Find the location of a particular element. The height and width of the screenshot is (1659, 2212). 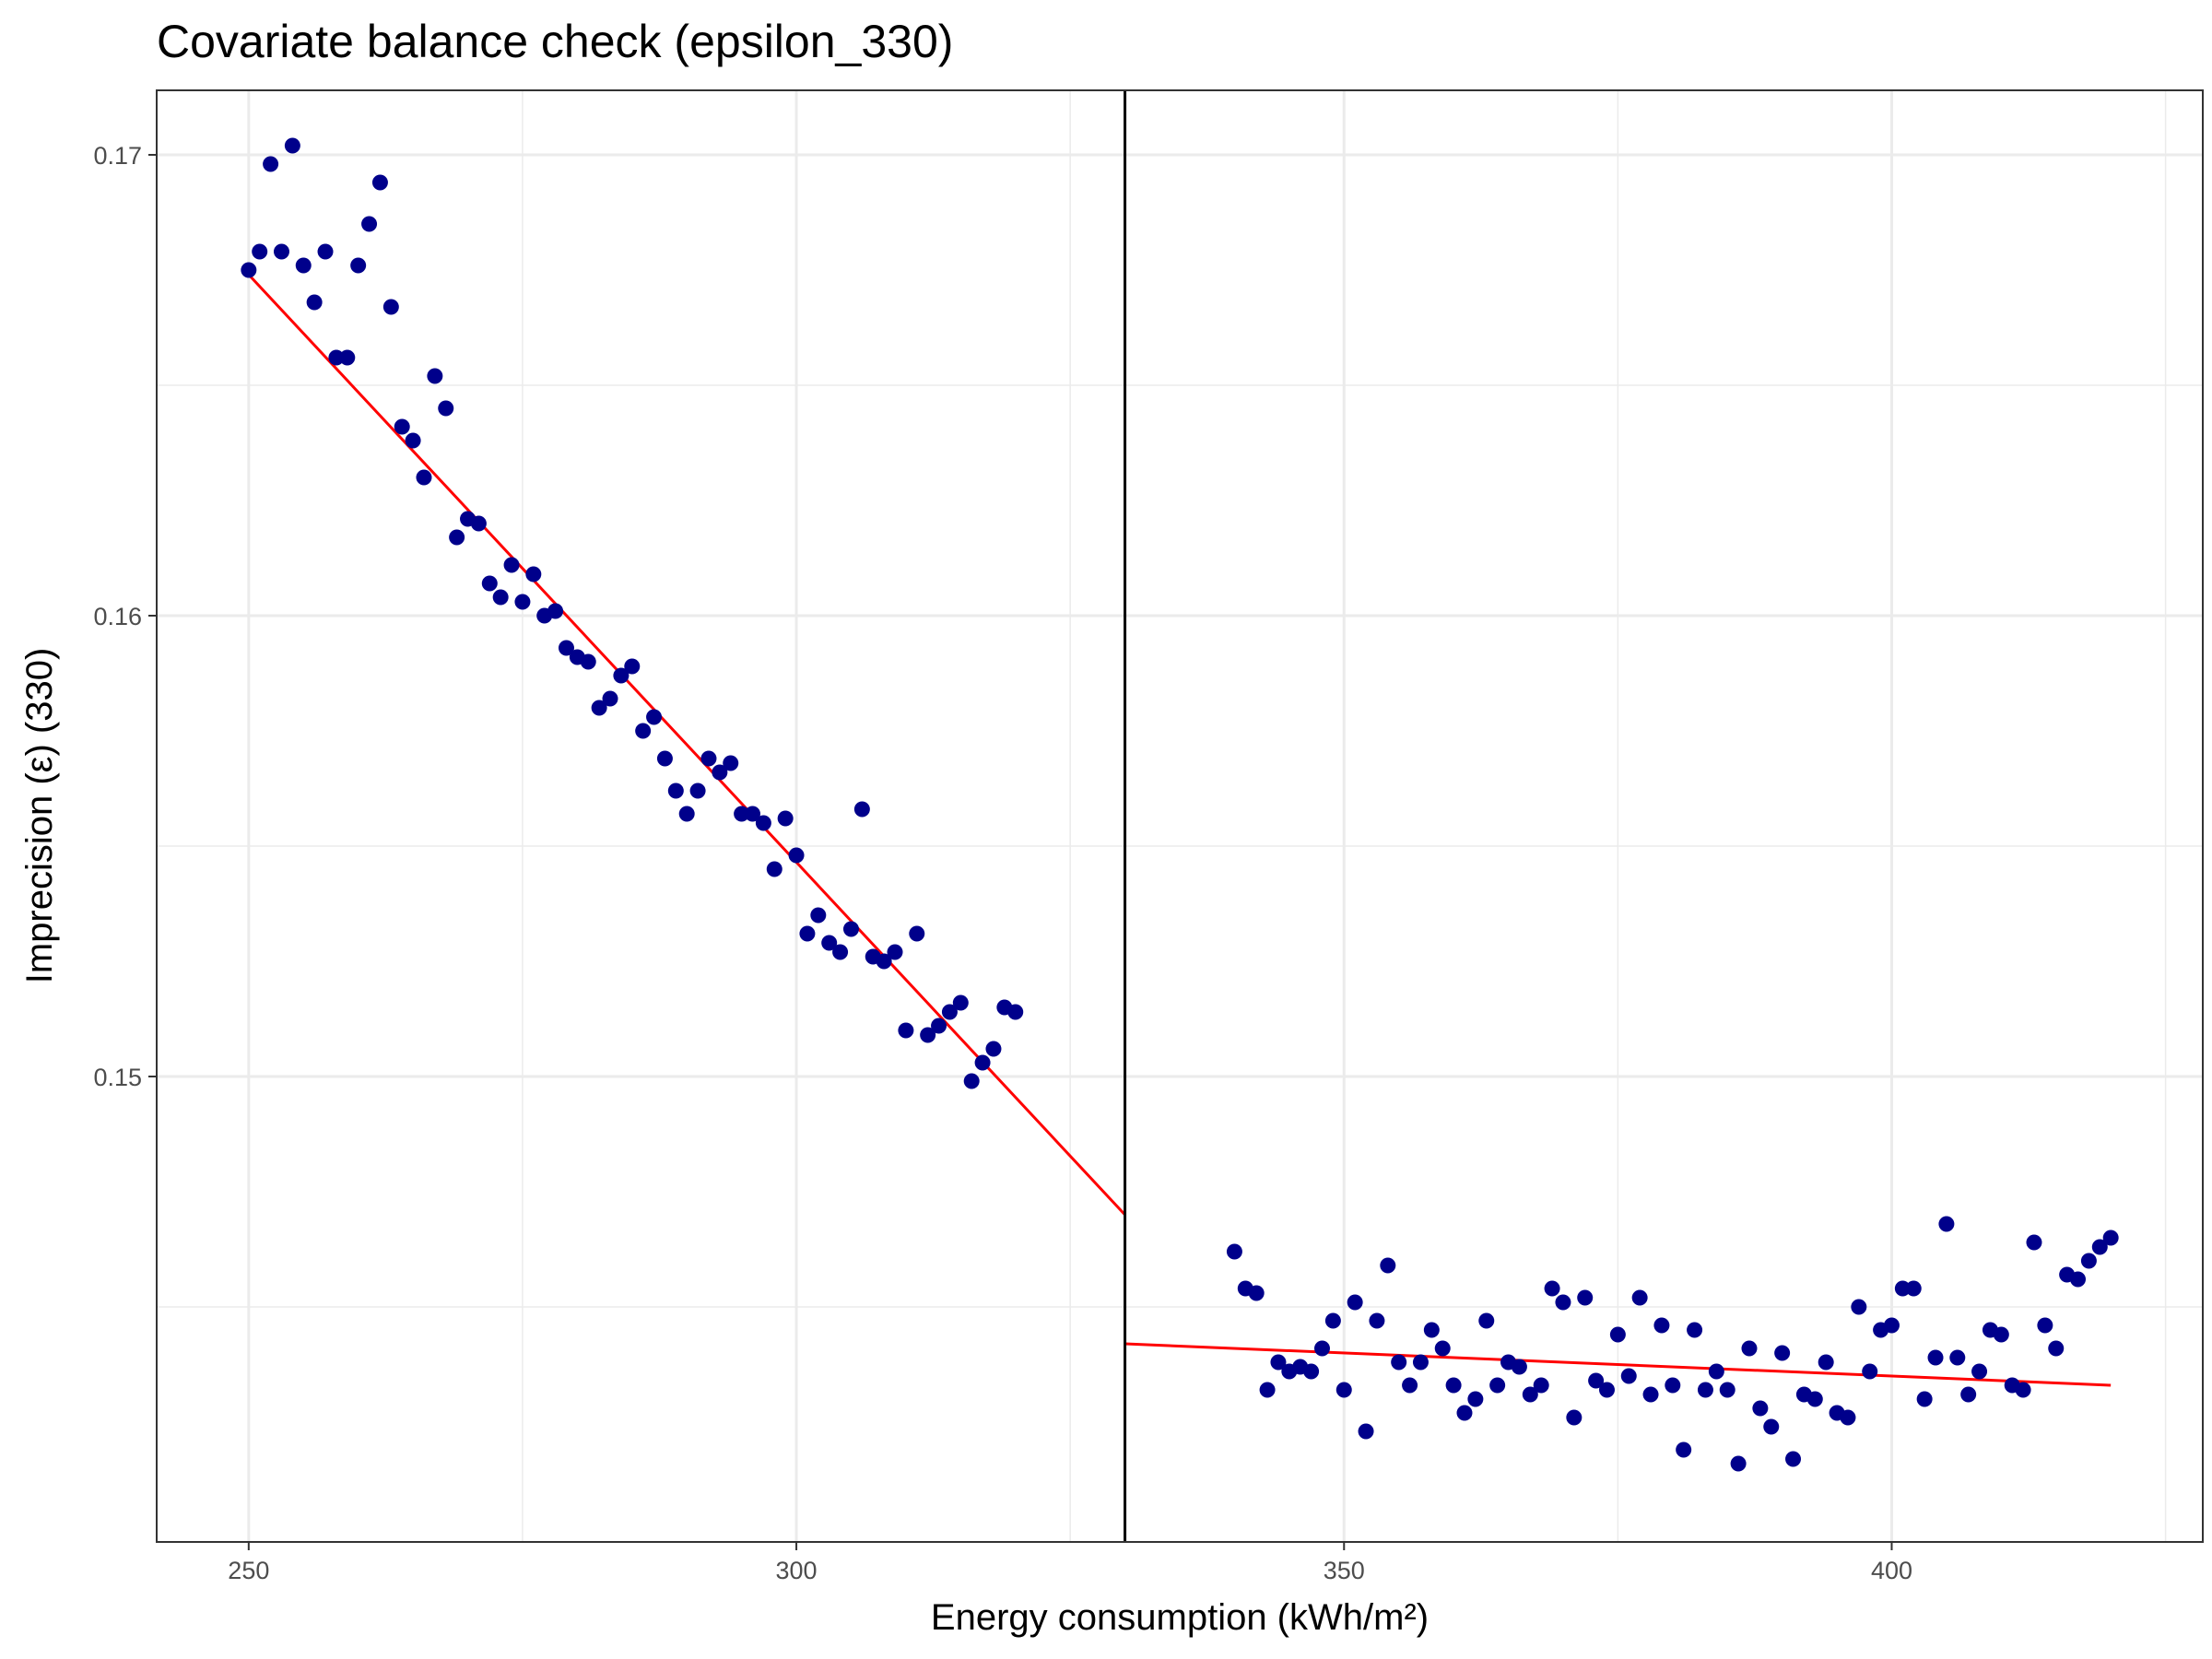

x-axis-title: Energy consumption (kWh/m²) is located at coordinates (1180, 1617).